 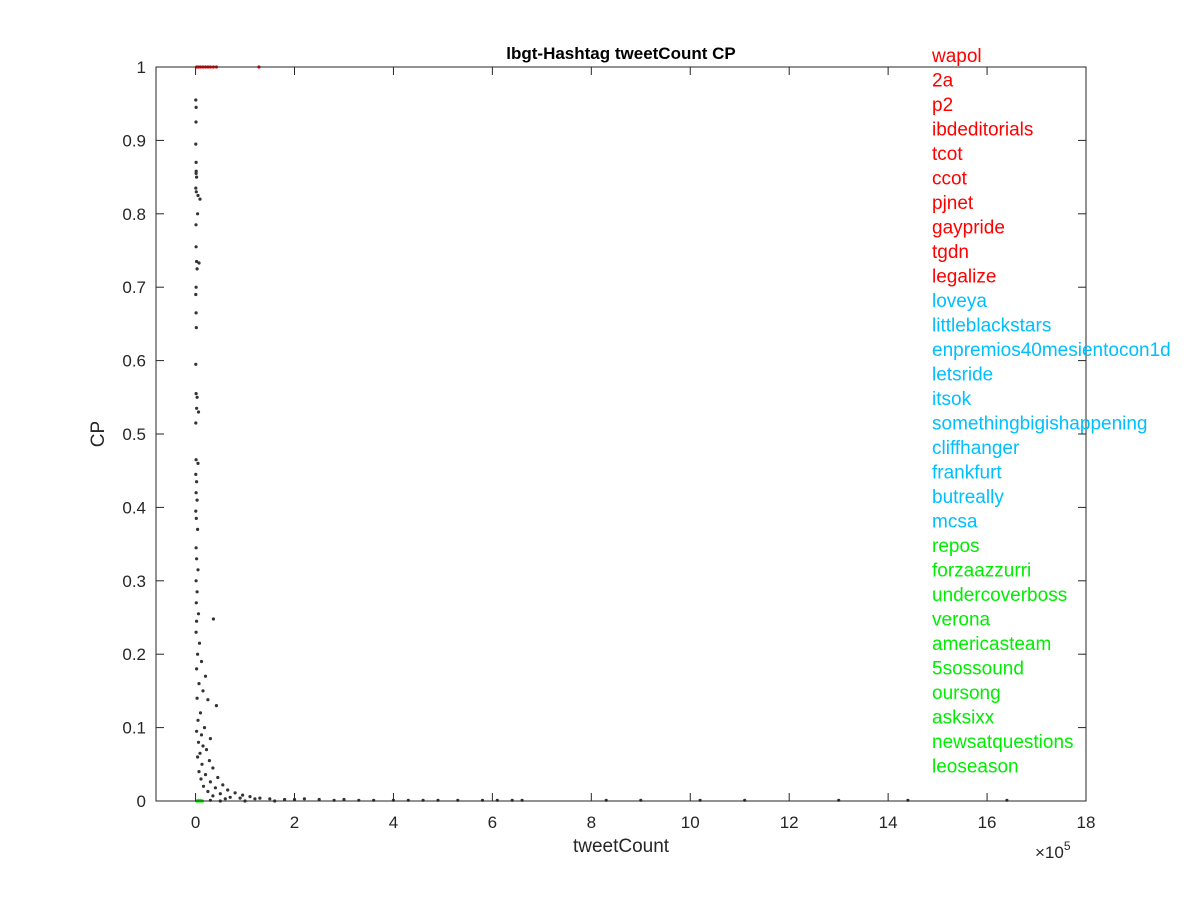 I want to click on x-tick-labels: 0 2 4 6 8 10 12 14 16 18, so click(x=643, y=822).